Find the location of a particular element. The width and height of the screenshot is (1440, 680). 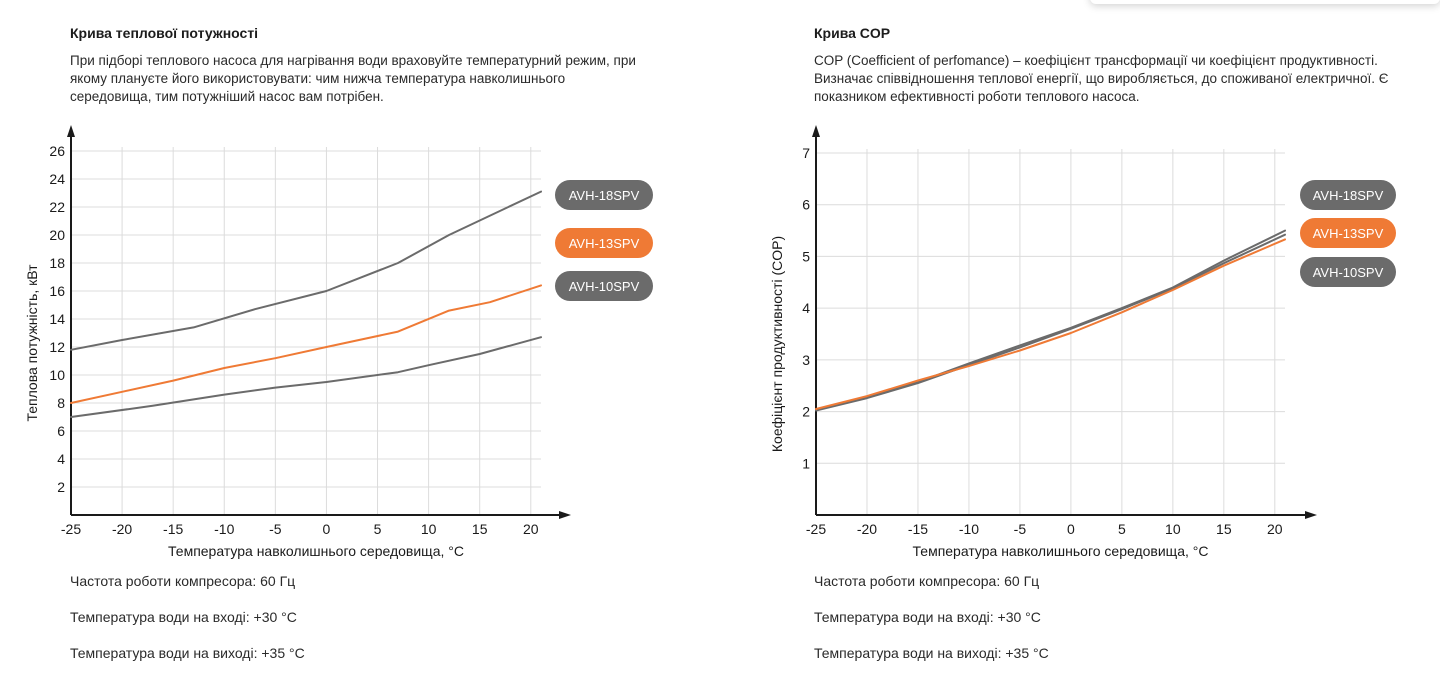

y-tick-label: 1 is located at coordinates (806, 463).